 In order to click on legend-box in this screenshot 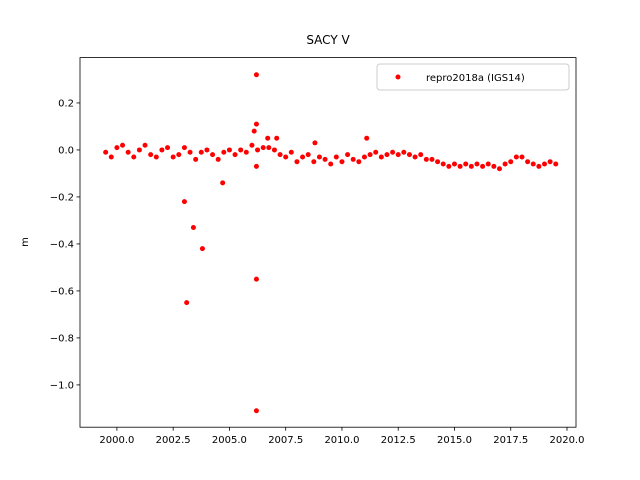, I will do `click(473, 77)`.